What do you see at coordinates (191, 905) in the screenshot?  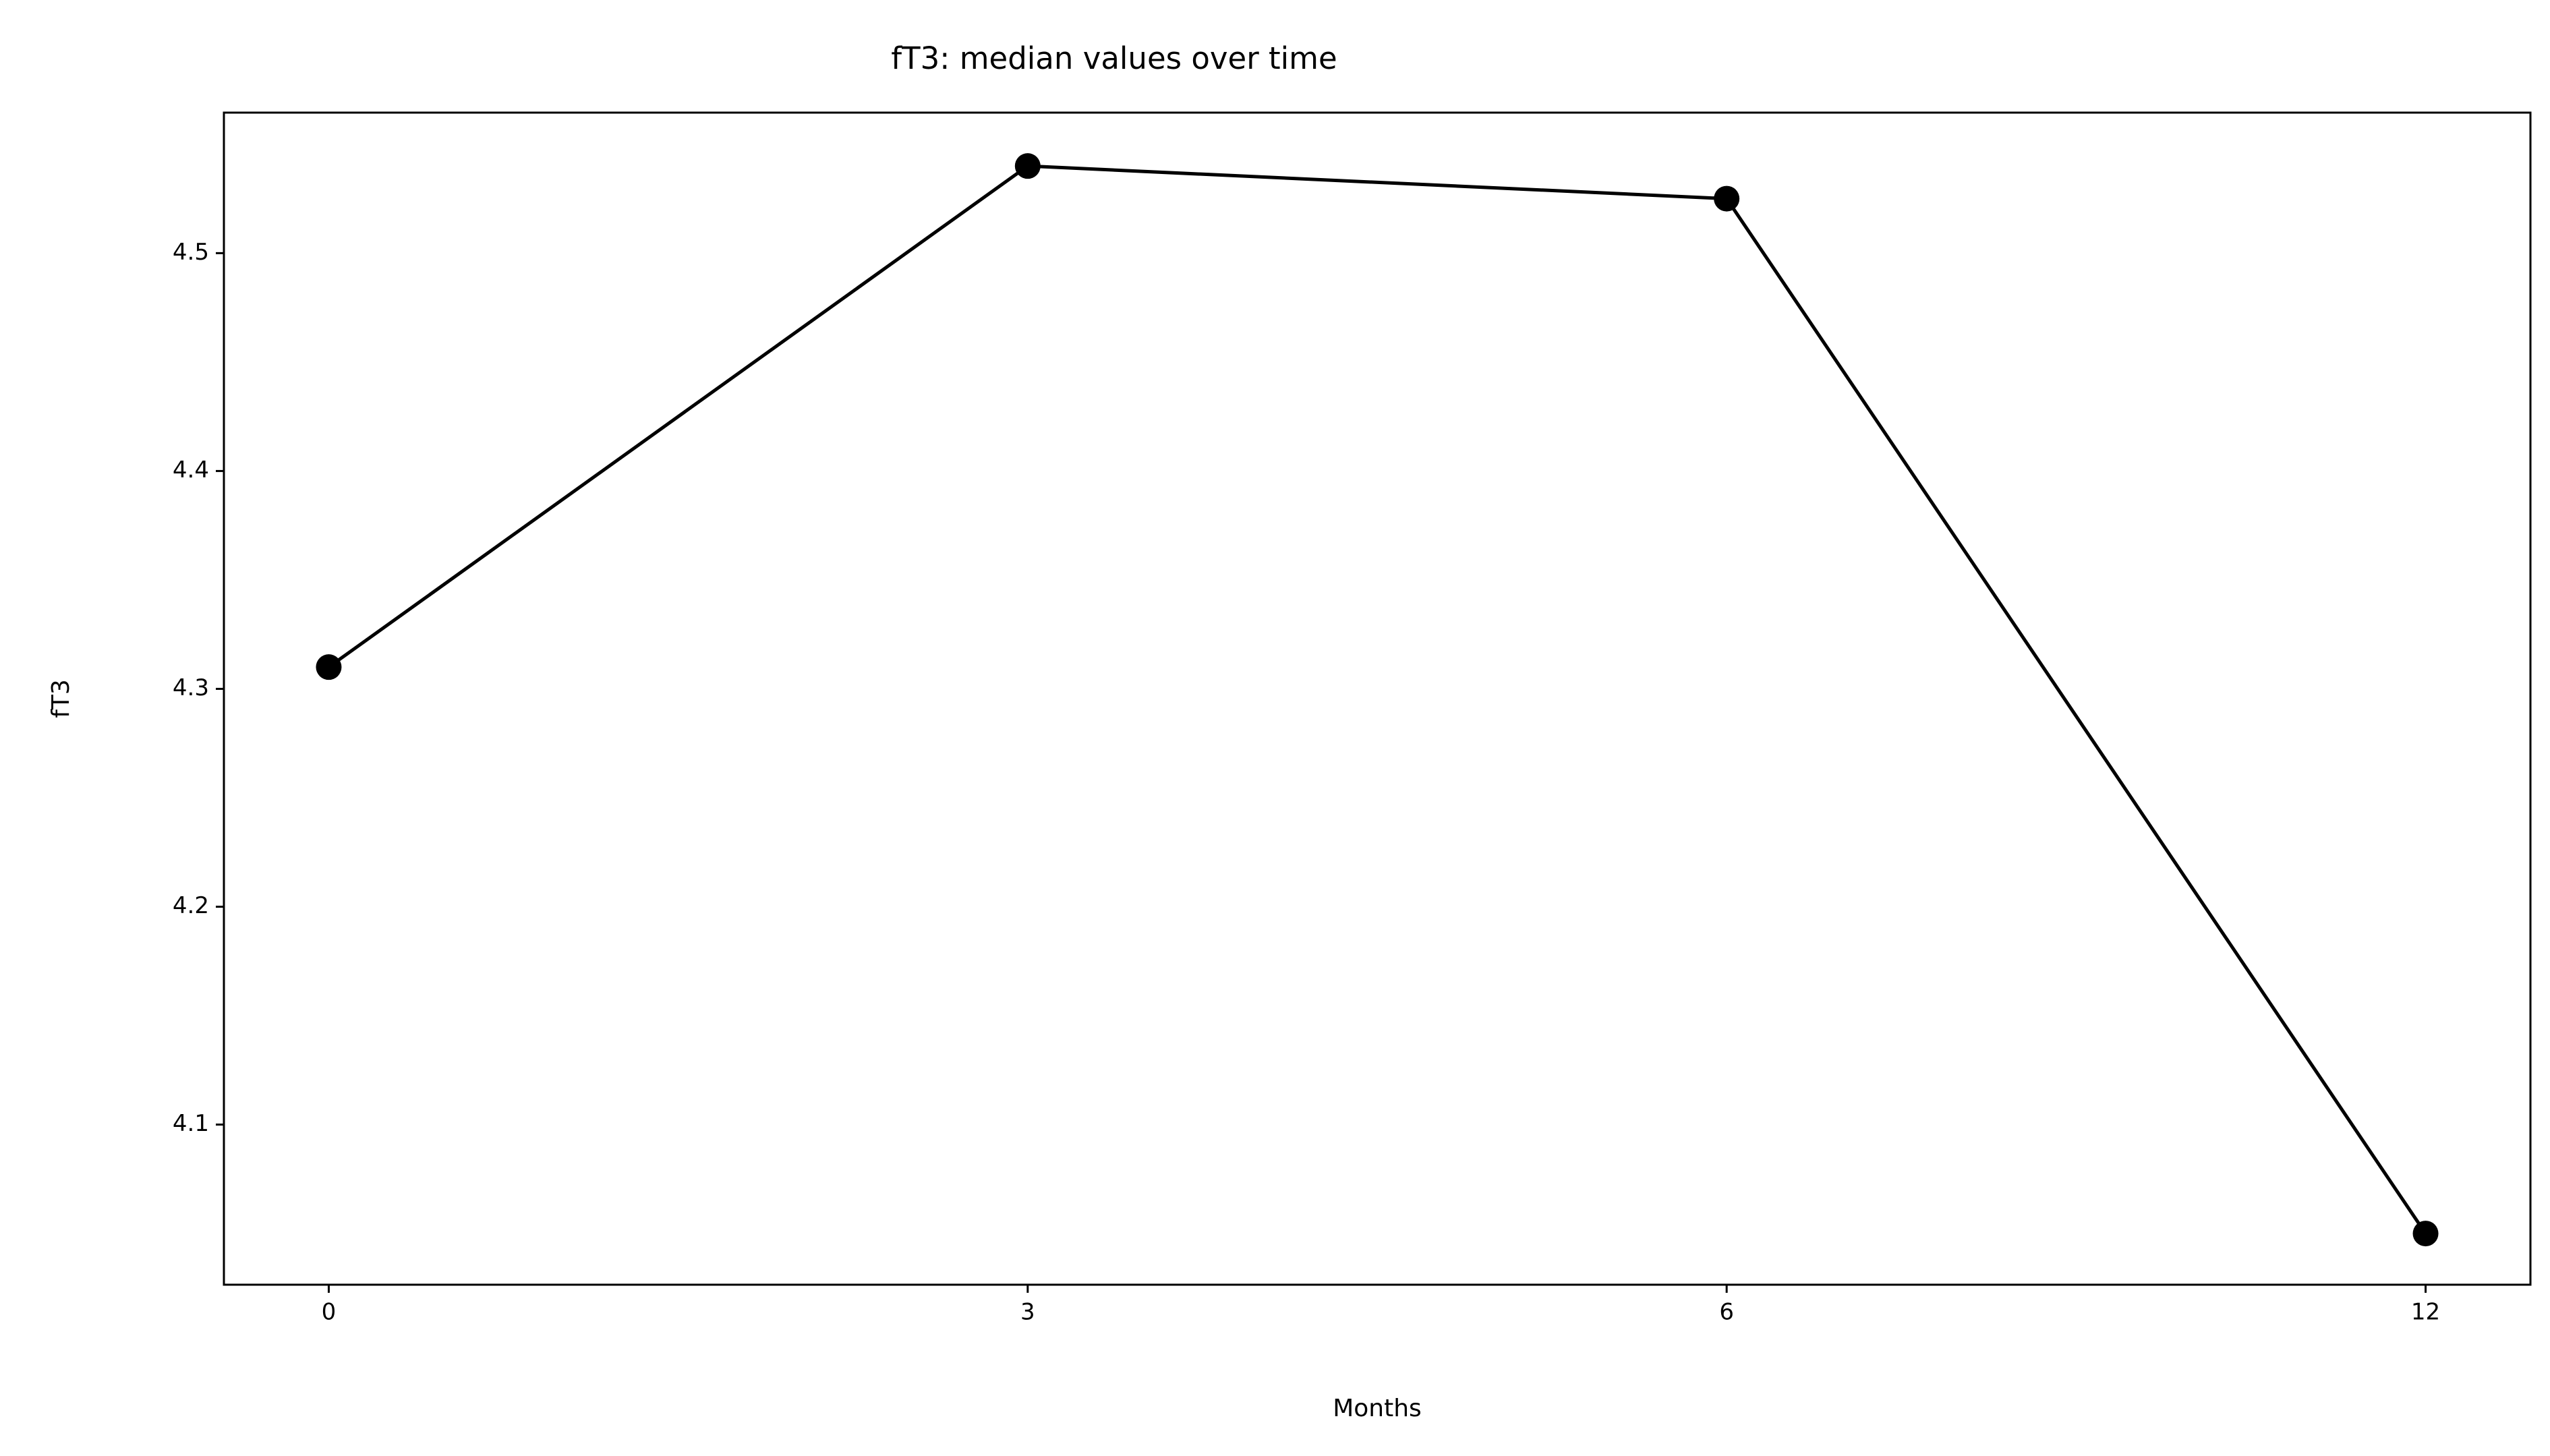 I see `y-tick-label: 4.2` at bounding box center [191, 905].